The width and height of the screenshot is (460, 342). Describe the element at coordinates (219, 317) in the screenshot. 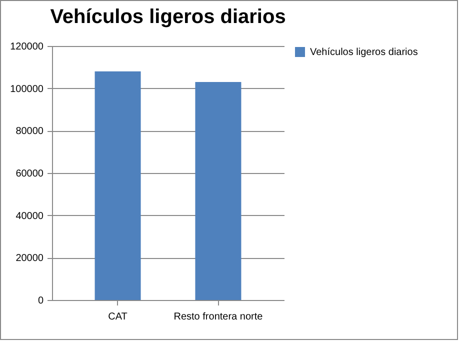

I see `x-tick-label: Resto frontera norte` at that location.